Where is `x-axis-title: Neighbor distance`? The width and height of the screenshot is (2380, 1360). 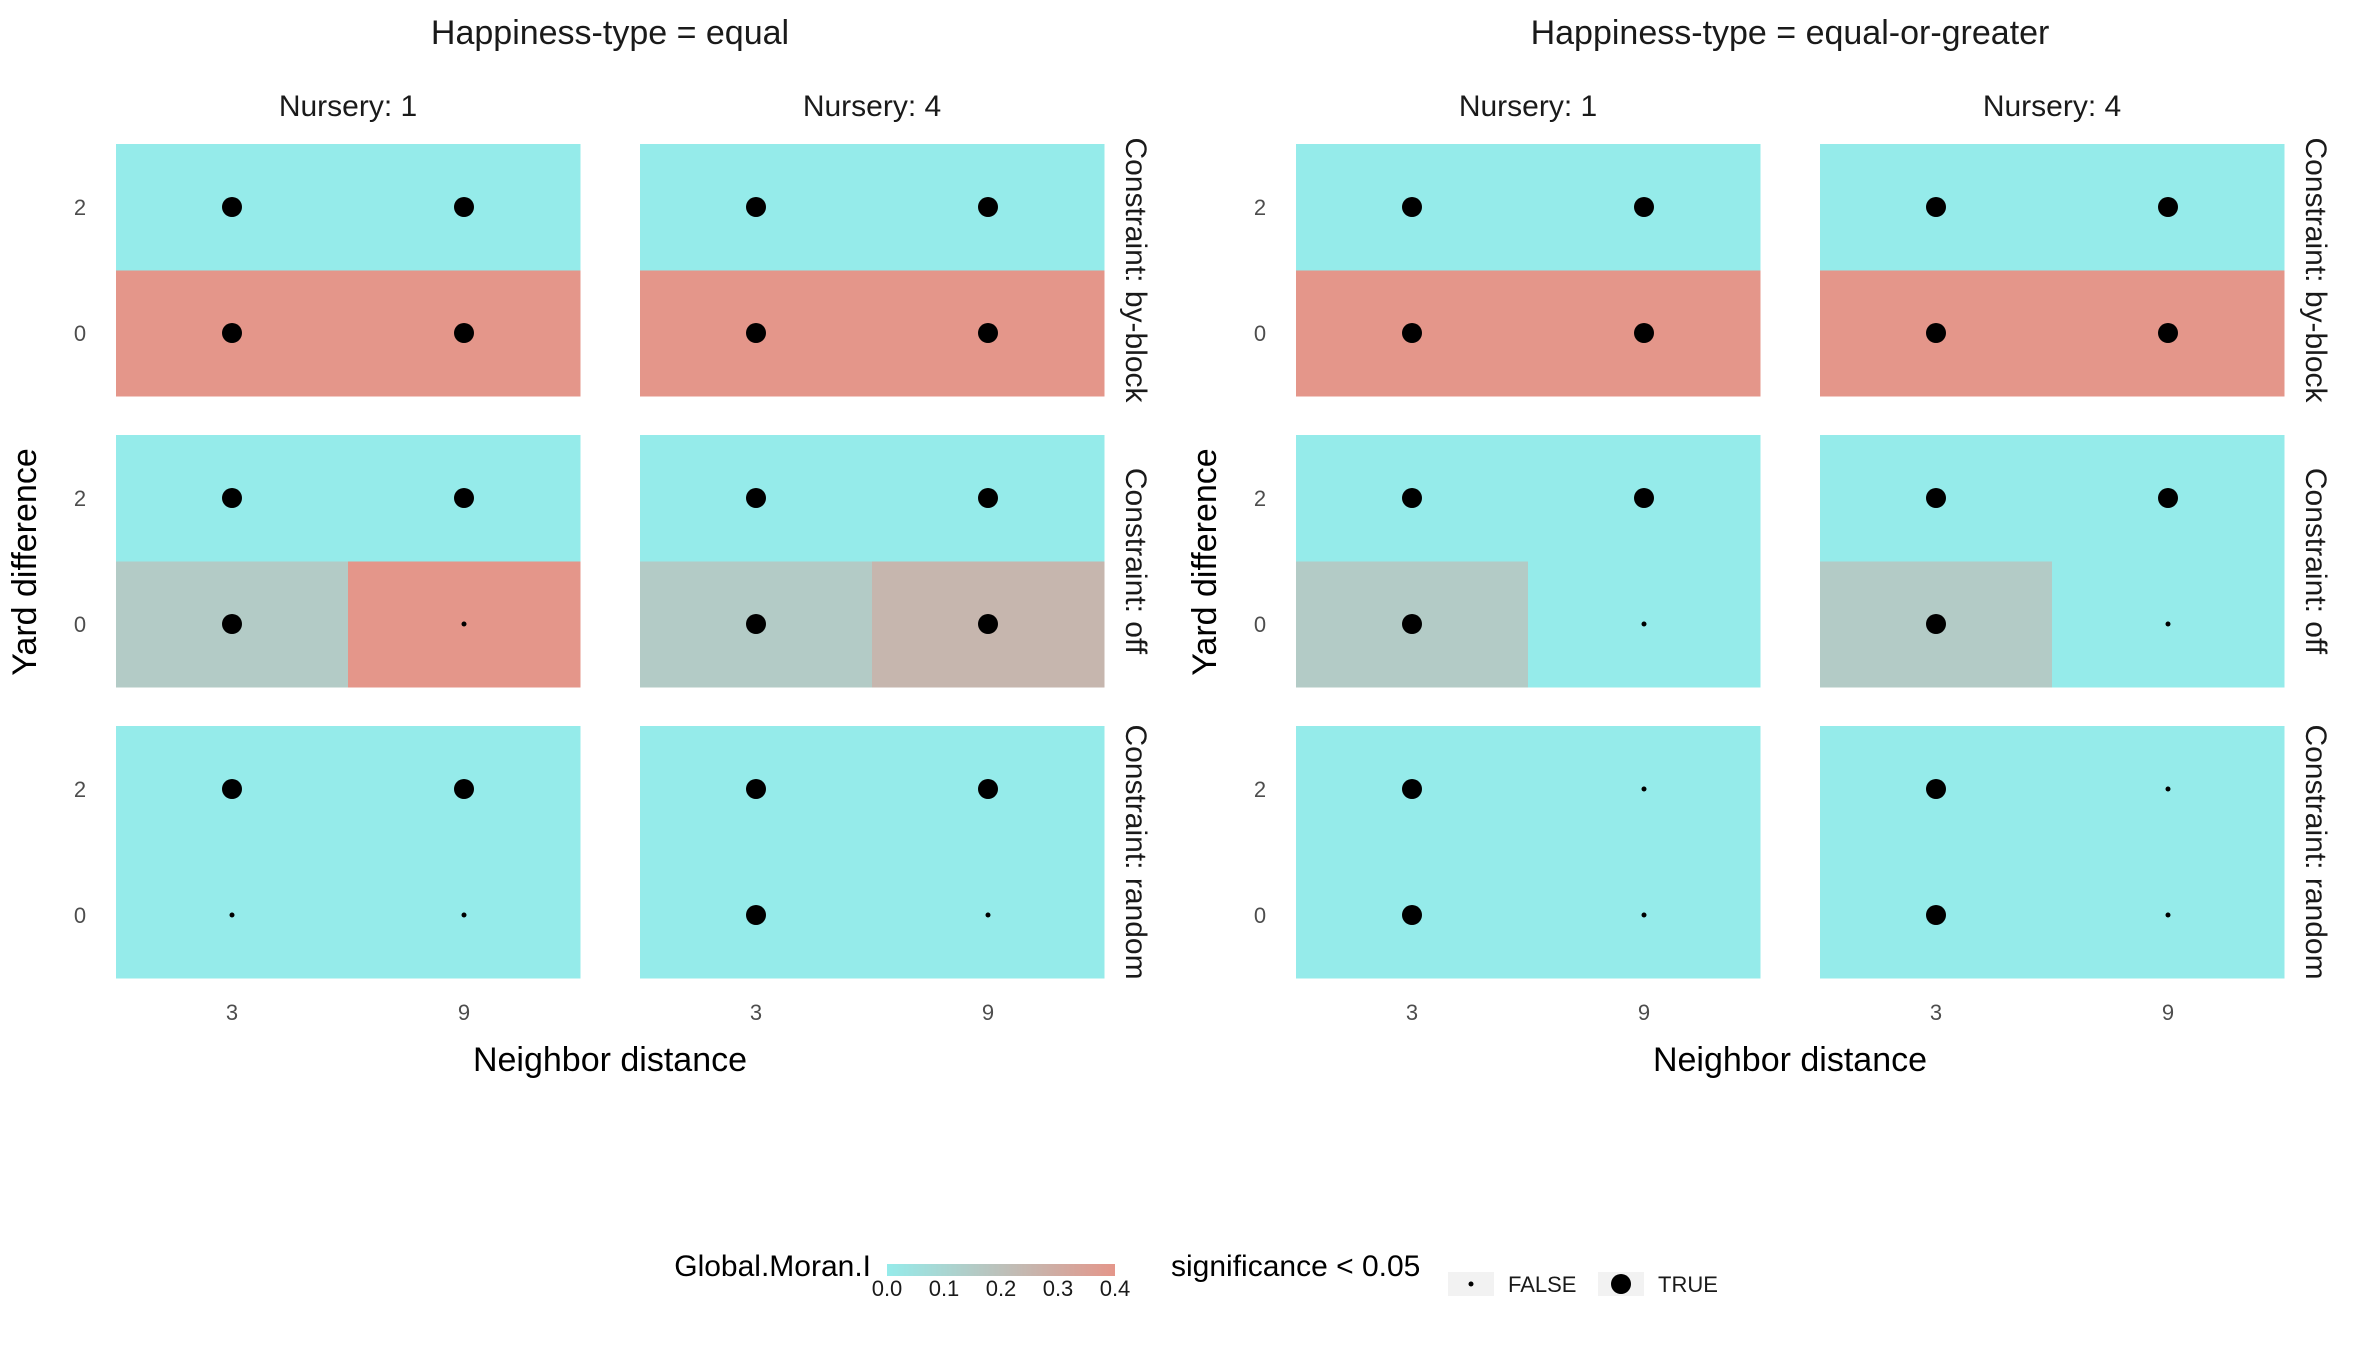 x-axis-title: Neighbor distance is located at coordinates (610, 1060).